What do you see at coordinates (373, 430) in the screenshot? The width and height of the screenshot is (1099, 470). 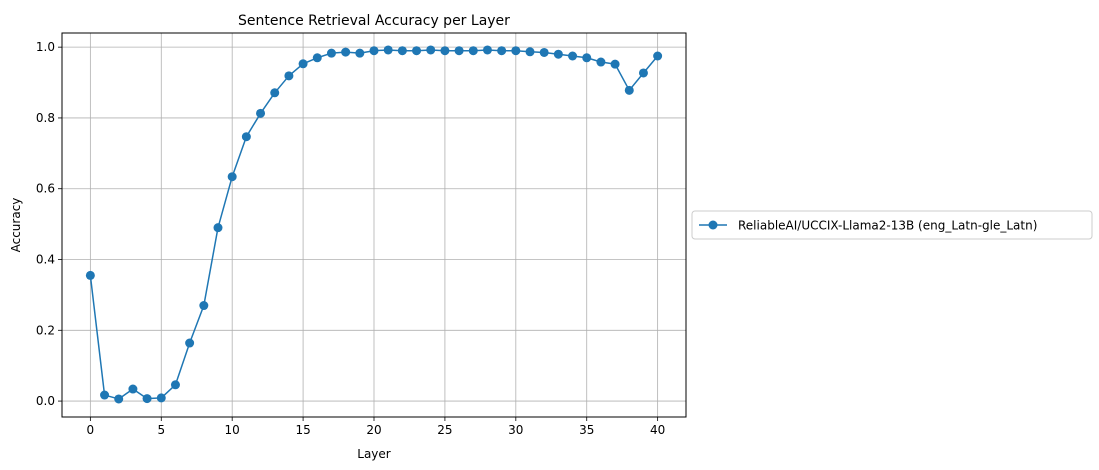 I see `x-tick-label: 20` at bounding box center [373, 430].